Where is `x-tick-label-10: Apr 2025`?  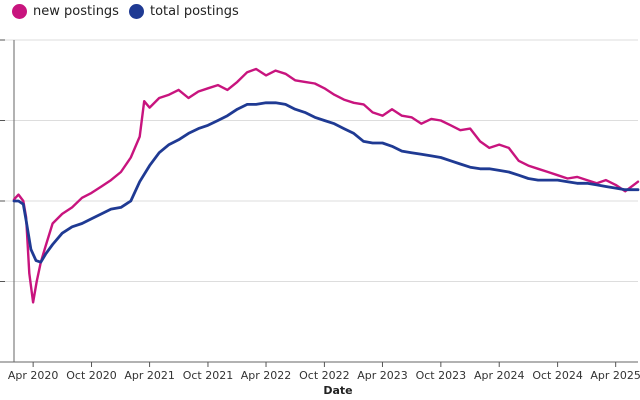
x-tick-label-10: Apr 2025 is located at coordinates (615, 375).